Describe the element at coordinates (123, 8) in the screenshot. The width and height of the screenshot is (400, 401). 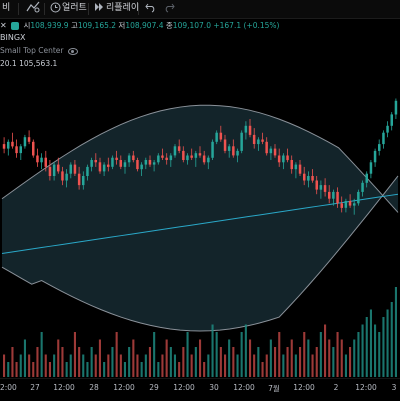
I see `replay-button: 리플레이` at that location.